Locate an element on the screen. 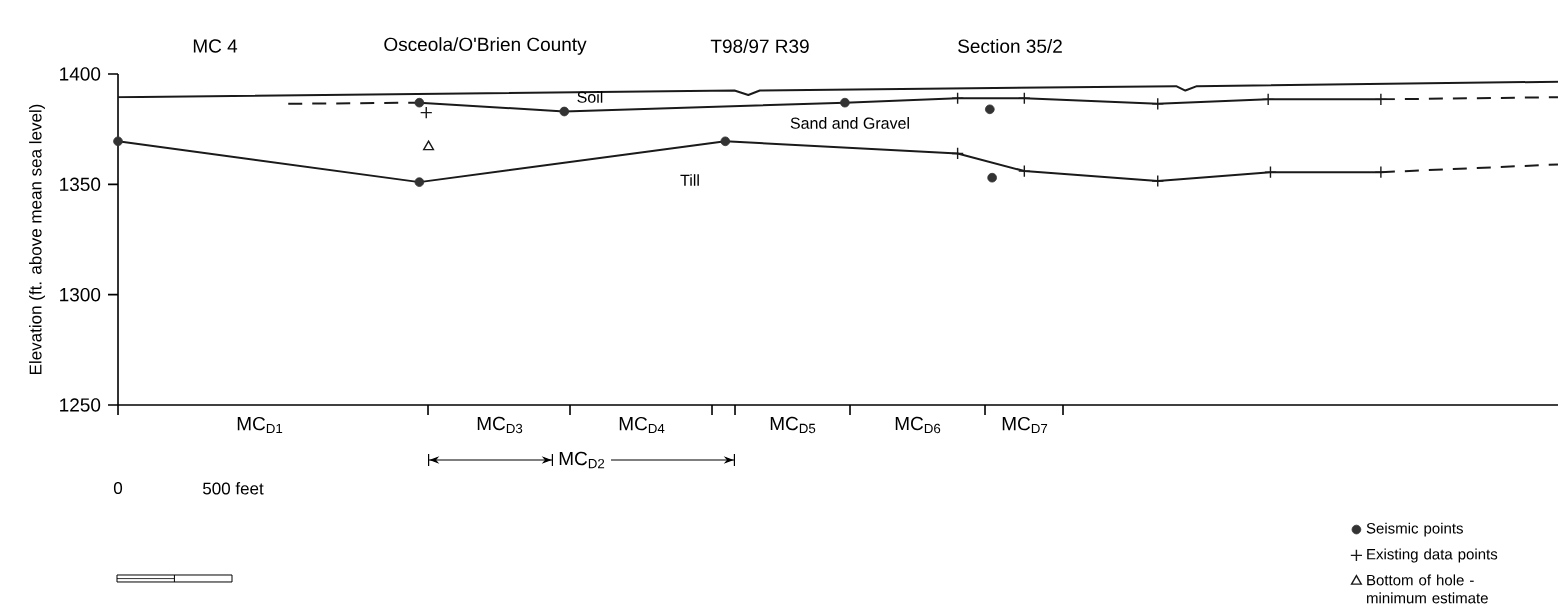  x-tick-label: 0 is located at coordinates (118, 488).